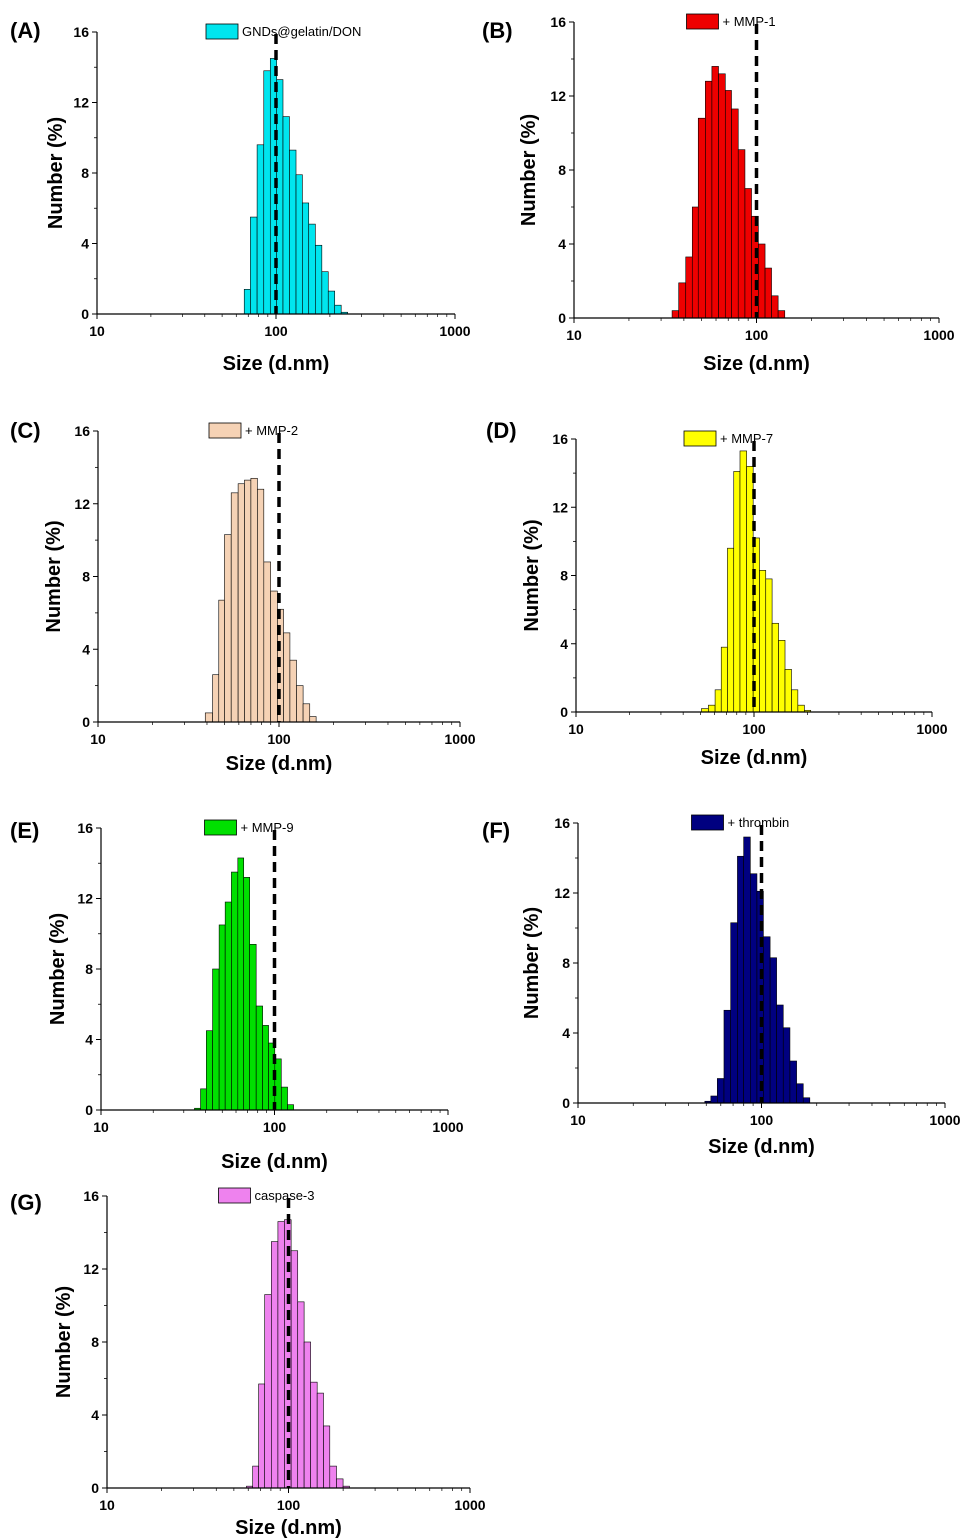  Describe the element at coordinates (759, 822) in the screenshot. I see `legend-label: + thrombin` at that location.